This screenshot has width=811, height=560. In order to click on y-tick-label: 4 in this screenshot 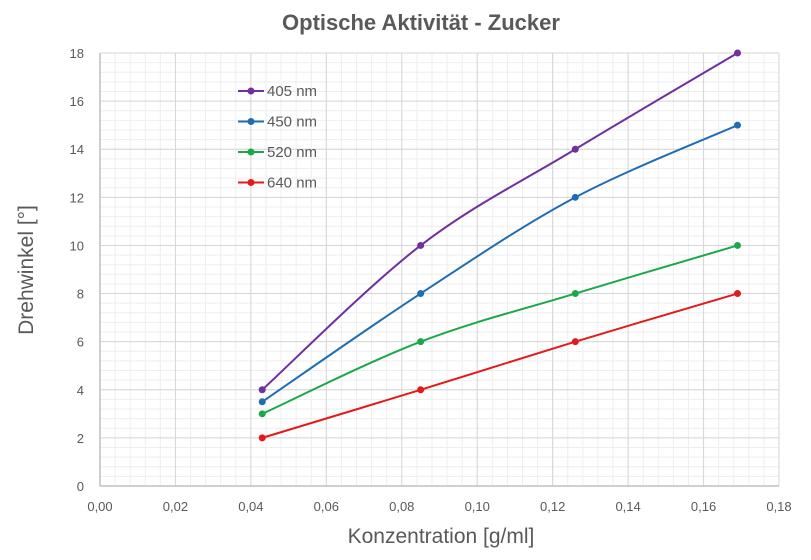, I will do `click(80, 390)`.